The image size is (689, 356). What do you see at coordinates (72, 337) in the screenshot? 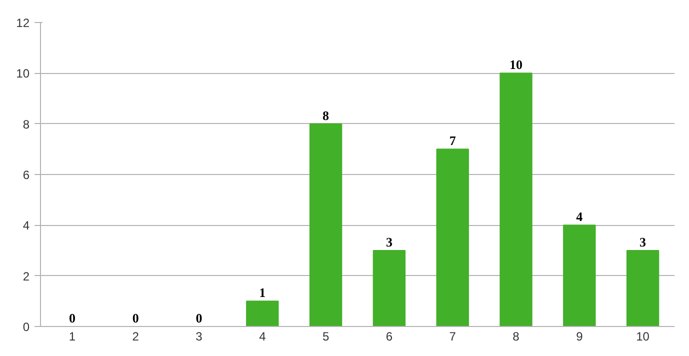
I see `x-tick-label: 1` at bounding box center [72, 337].